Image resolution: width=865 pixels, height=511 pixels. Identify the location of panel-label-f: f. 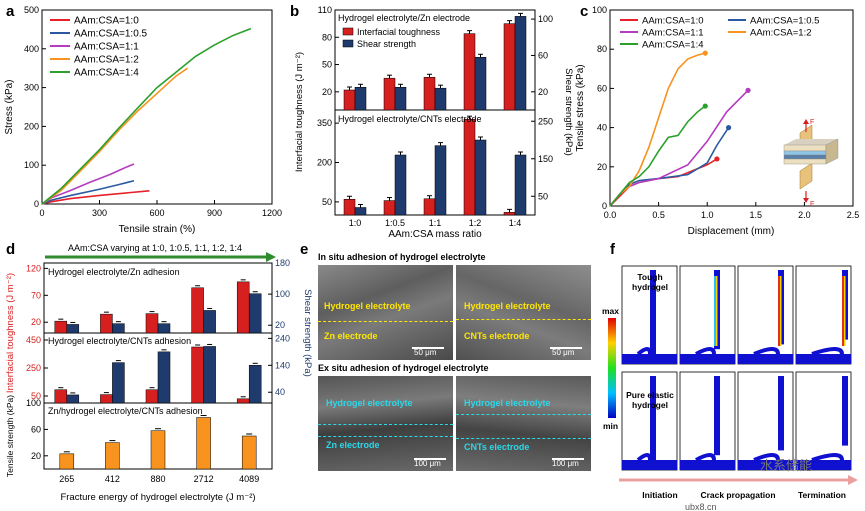
(613, 249).